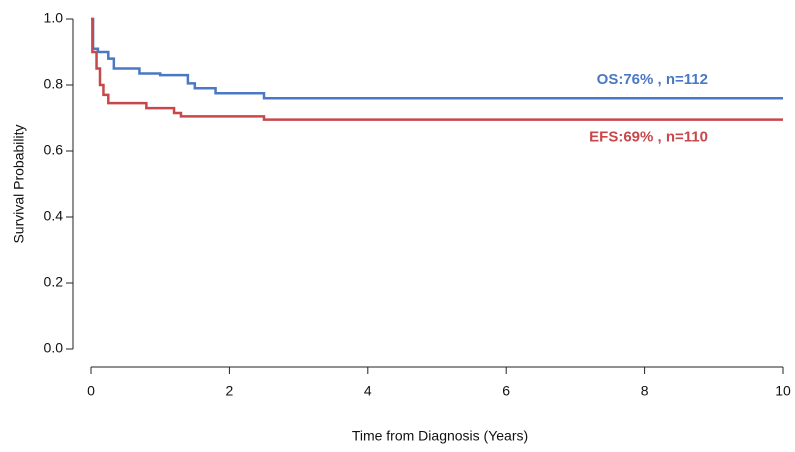 The image size is (795, 452). What do you see at coordinates (91, 391) in the screenshot?
I see `x-tick-label: 0` at bounding box center [91, 391].